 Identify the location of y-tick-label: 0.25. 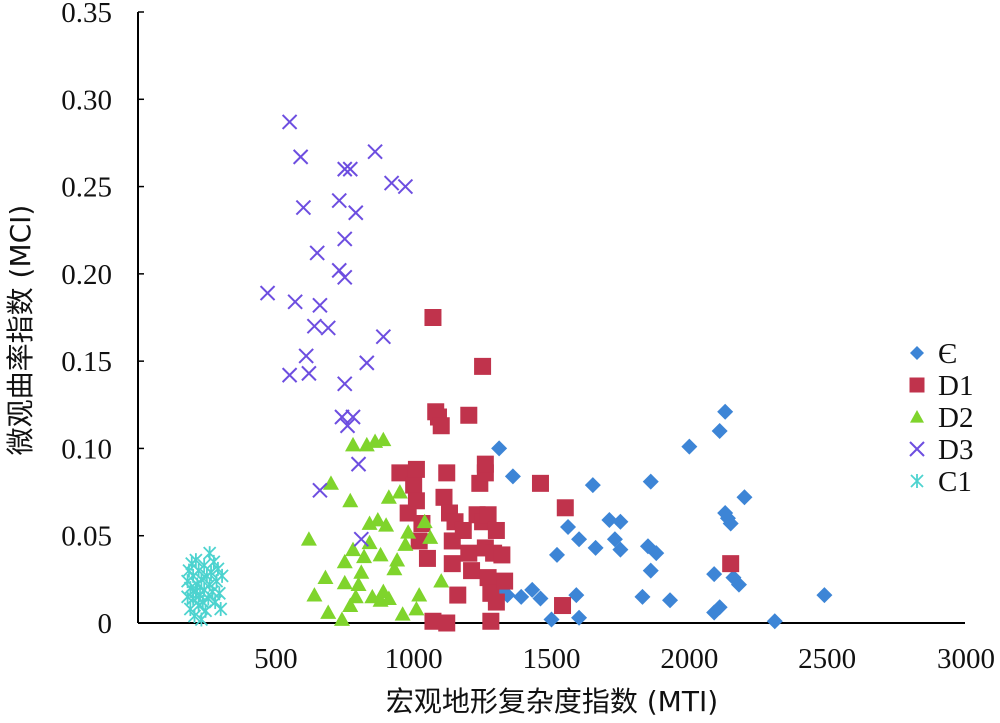
(86, 188).